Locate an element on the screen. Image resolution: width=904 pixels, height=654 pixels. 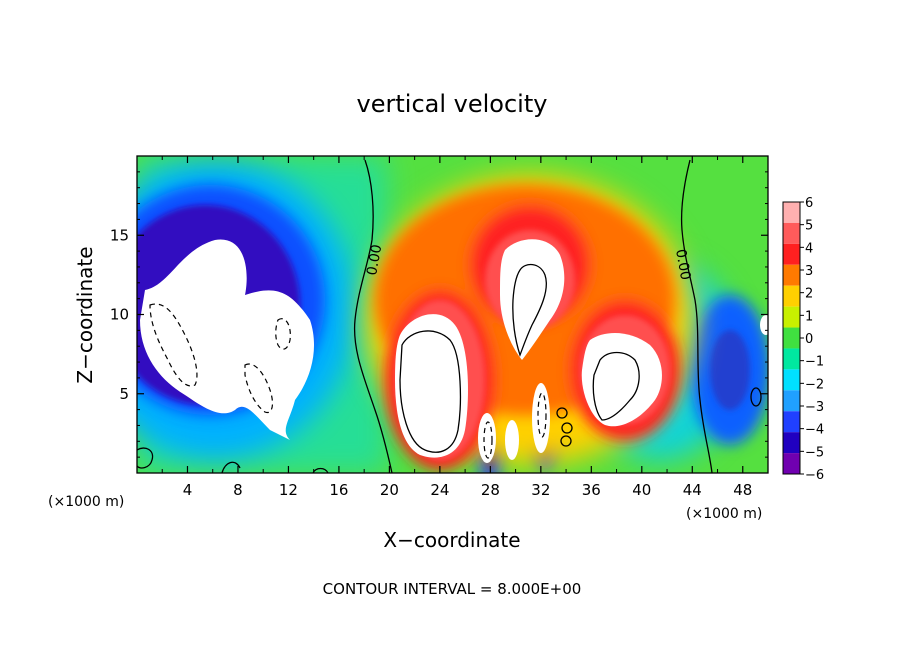
y-tick-label: 10 is located at coordinates (119, 315).